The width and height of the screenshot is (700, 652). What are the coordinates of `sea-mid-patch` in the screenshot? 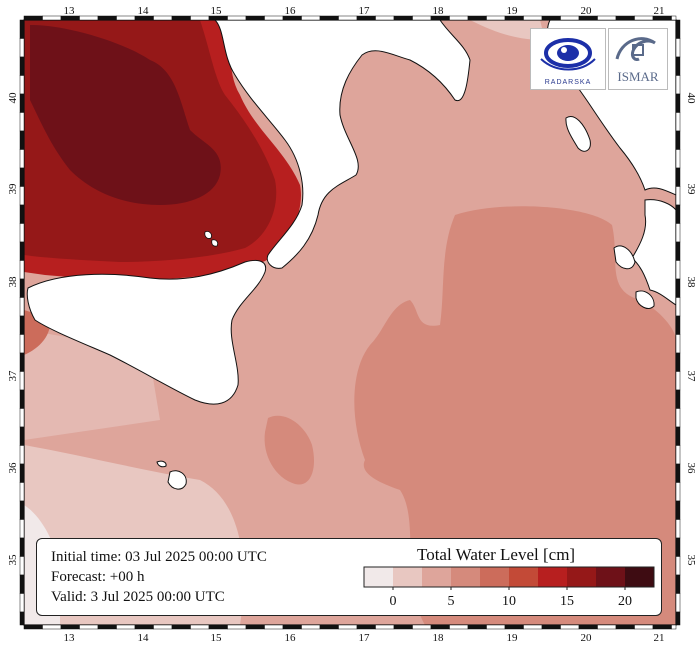 It's located at (289, 450).